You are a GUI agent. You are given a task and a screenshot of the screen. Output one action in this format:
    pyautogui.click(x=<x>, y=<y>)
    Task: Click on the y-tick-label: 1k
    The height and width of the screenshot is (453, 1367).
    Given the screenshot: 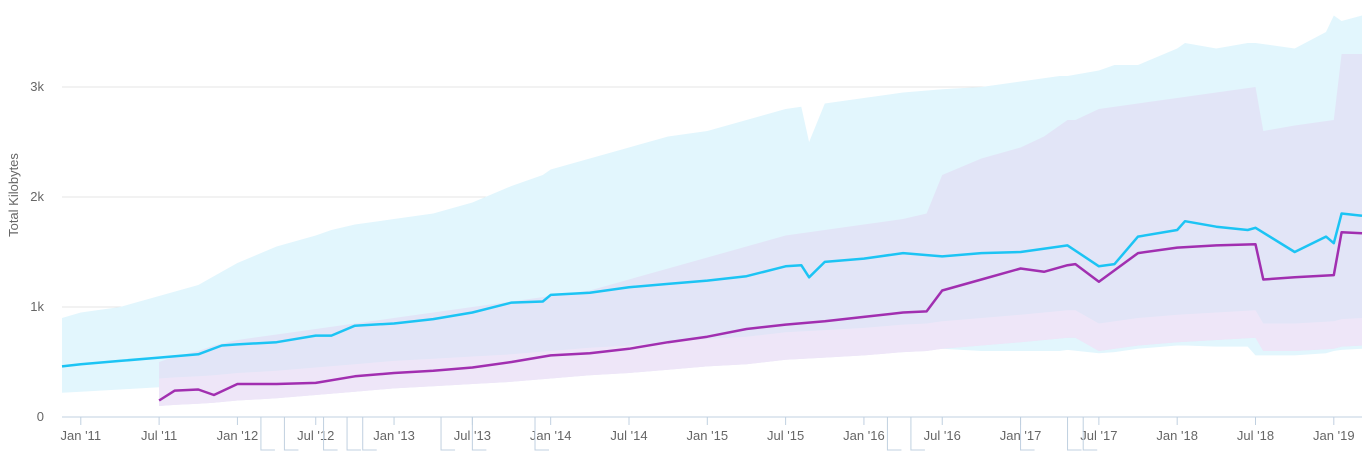 What is the action you would take?
    pyautogui.click(x=37, y=306)
    